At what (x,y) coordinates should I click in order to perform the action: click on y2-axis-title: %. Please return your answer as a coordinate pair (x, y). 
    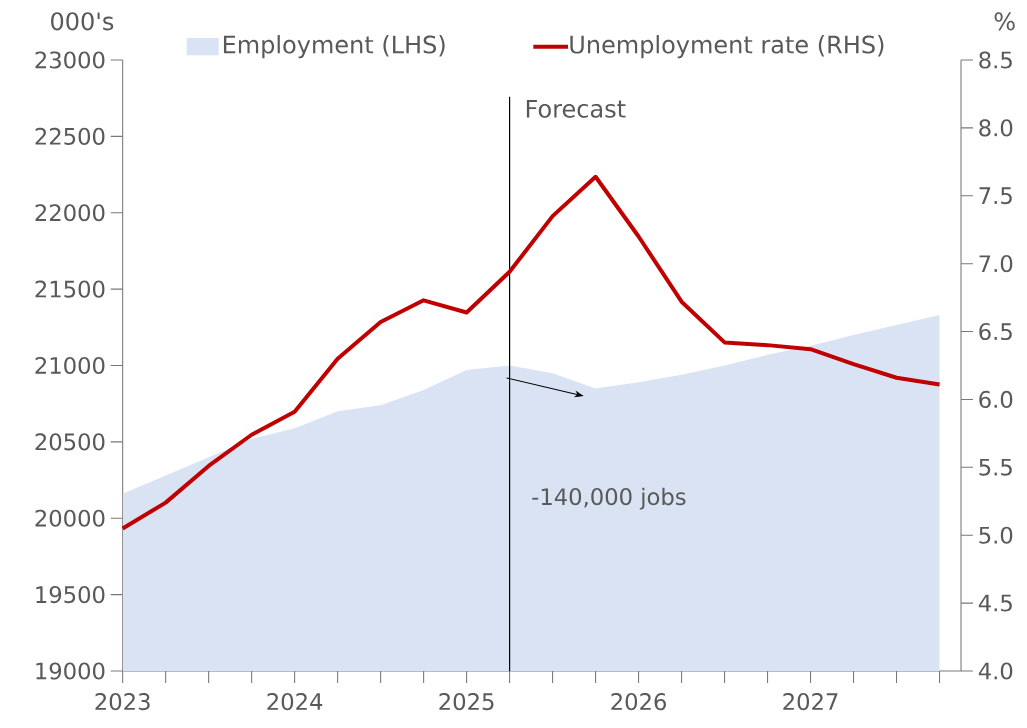
    Looking at the image, I should click on (1004, 21).